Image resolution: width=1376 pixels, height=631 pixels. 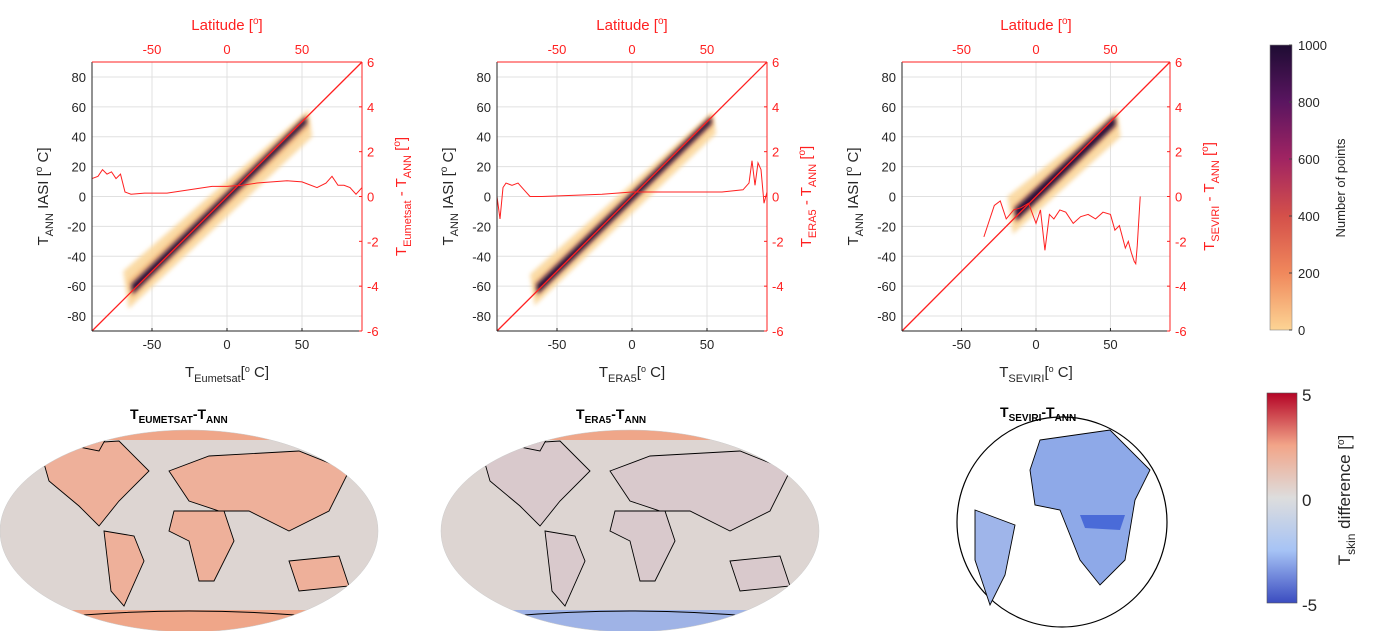 What do you see at coordinates (302, 344) in the screenshot?
I see `x-tick-label: 50` at bounding box center [302, 344].